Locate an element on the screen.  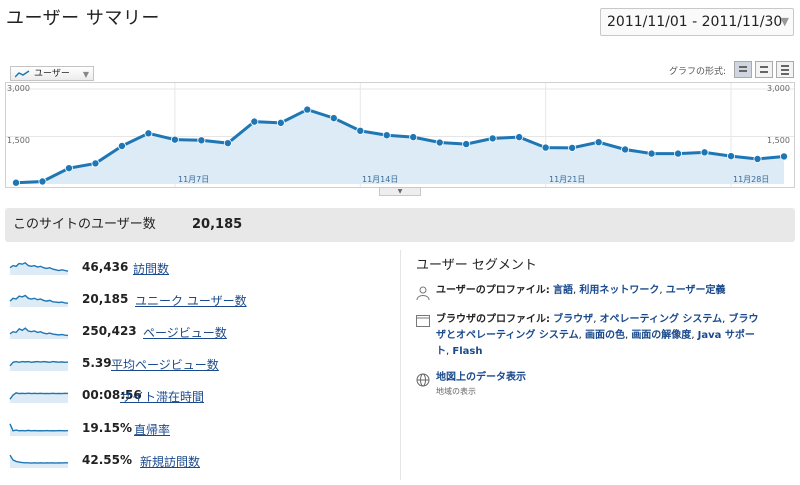
table-format-button is located at coordinates (785, 69).